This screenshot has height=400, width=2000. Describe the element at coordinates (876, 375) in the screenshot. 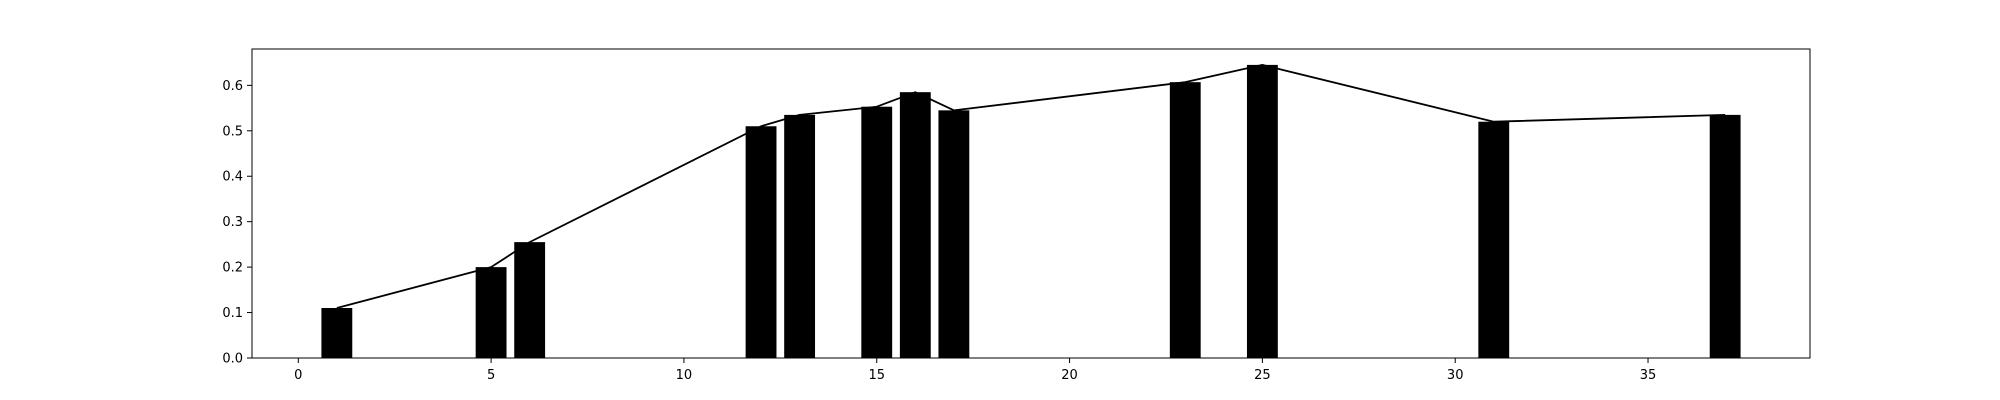

I see `x-tick-label: 15` at that location.